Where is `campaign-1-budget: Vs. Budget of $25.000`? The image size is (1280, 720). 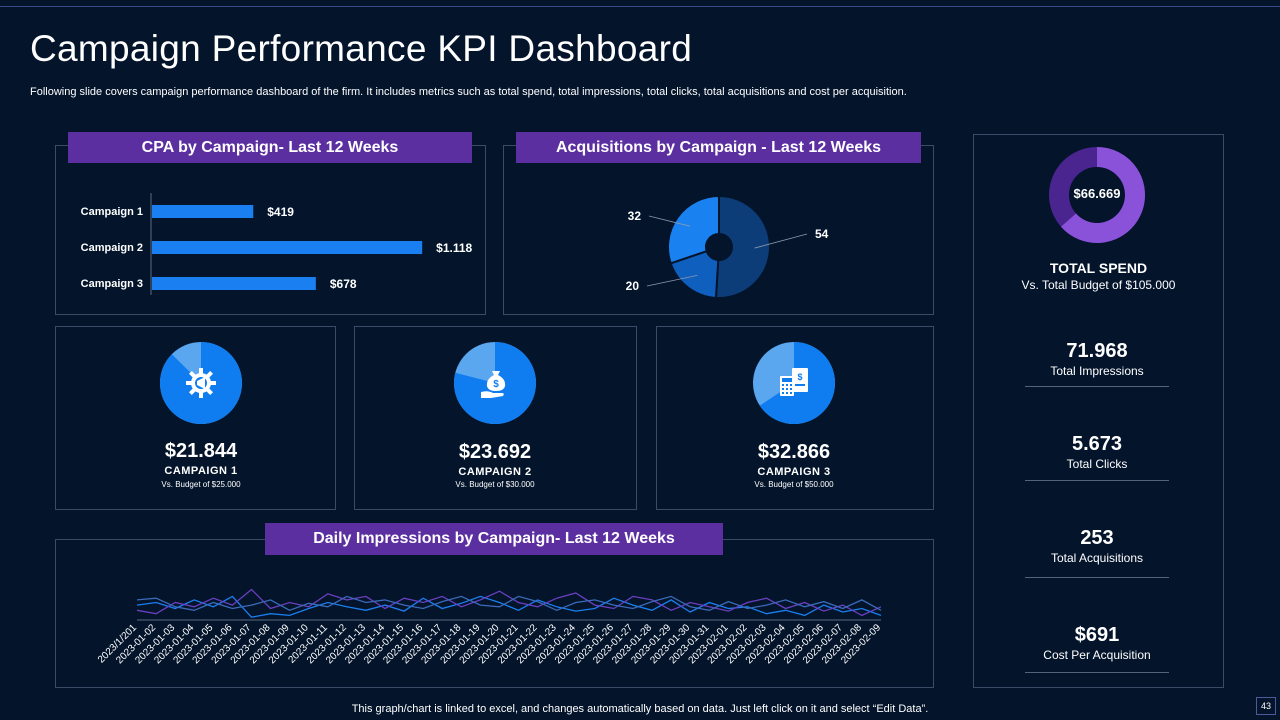
campaign-1-budget: Vs. Budget of $25.000 is located at coordinates (201, 484).